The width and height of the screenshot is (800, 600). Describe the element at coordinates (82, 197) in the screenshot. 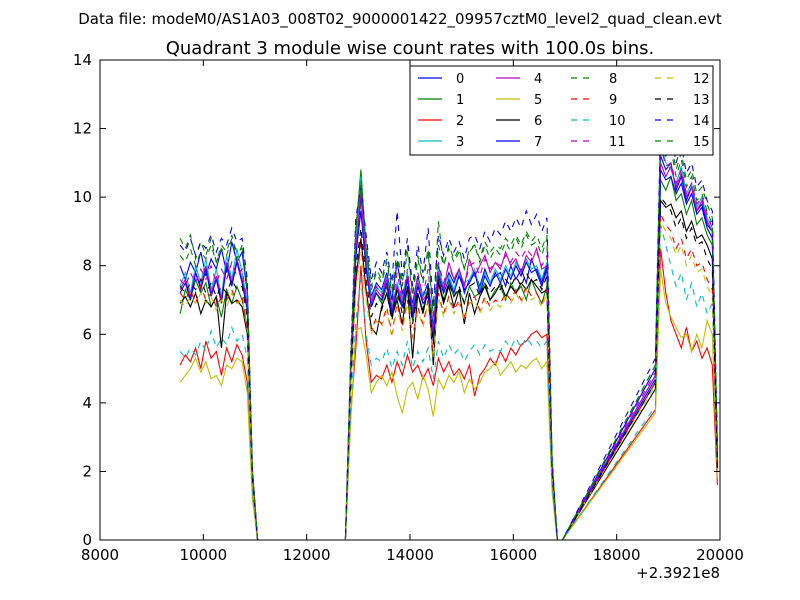

I see `y-tick-label: 10` at that location.